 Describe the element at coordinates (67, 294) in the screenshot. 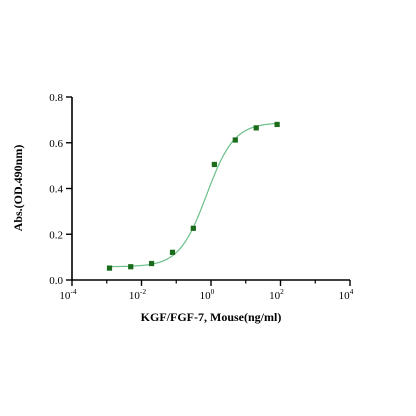

I see `x-tick-label: 10⁻⁴` at that location.